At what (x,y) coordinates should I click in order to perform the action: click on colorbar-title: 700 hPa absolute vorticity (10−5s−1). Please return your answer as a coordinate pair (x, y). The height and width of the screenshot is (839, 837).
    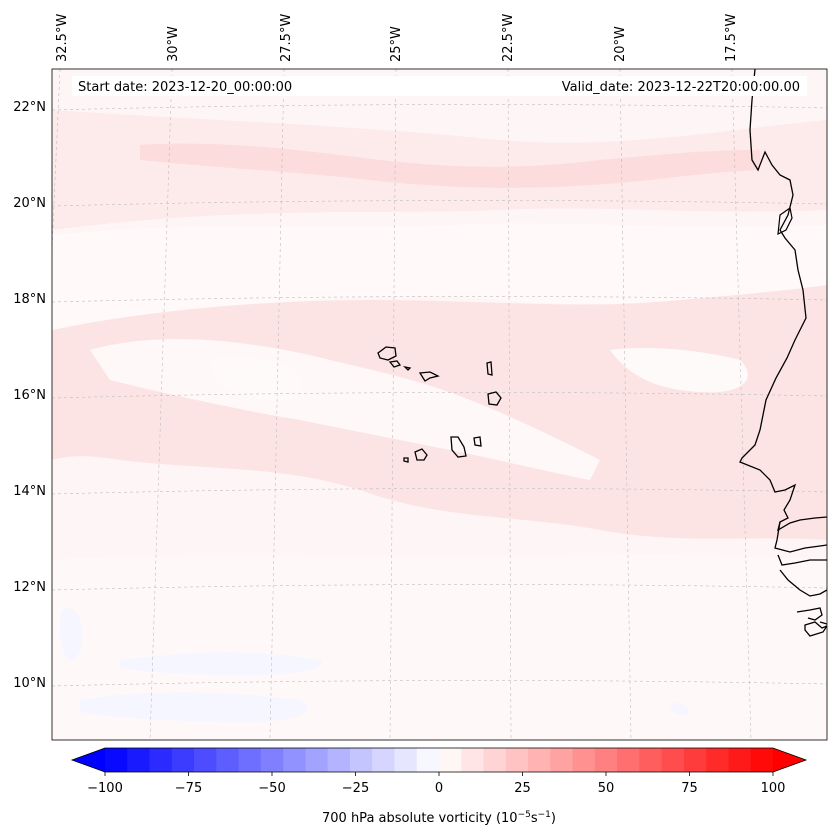
    Looking at the image, I should click on (439, 818).